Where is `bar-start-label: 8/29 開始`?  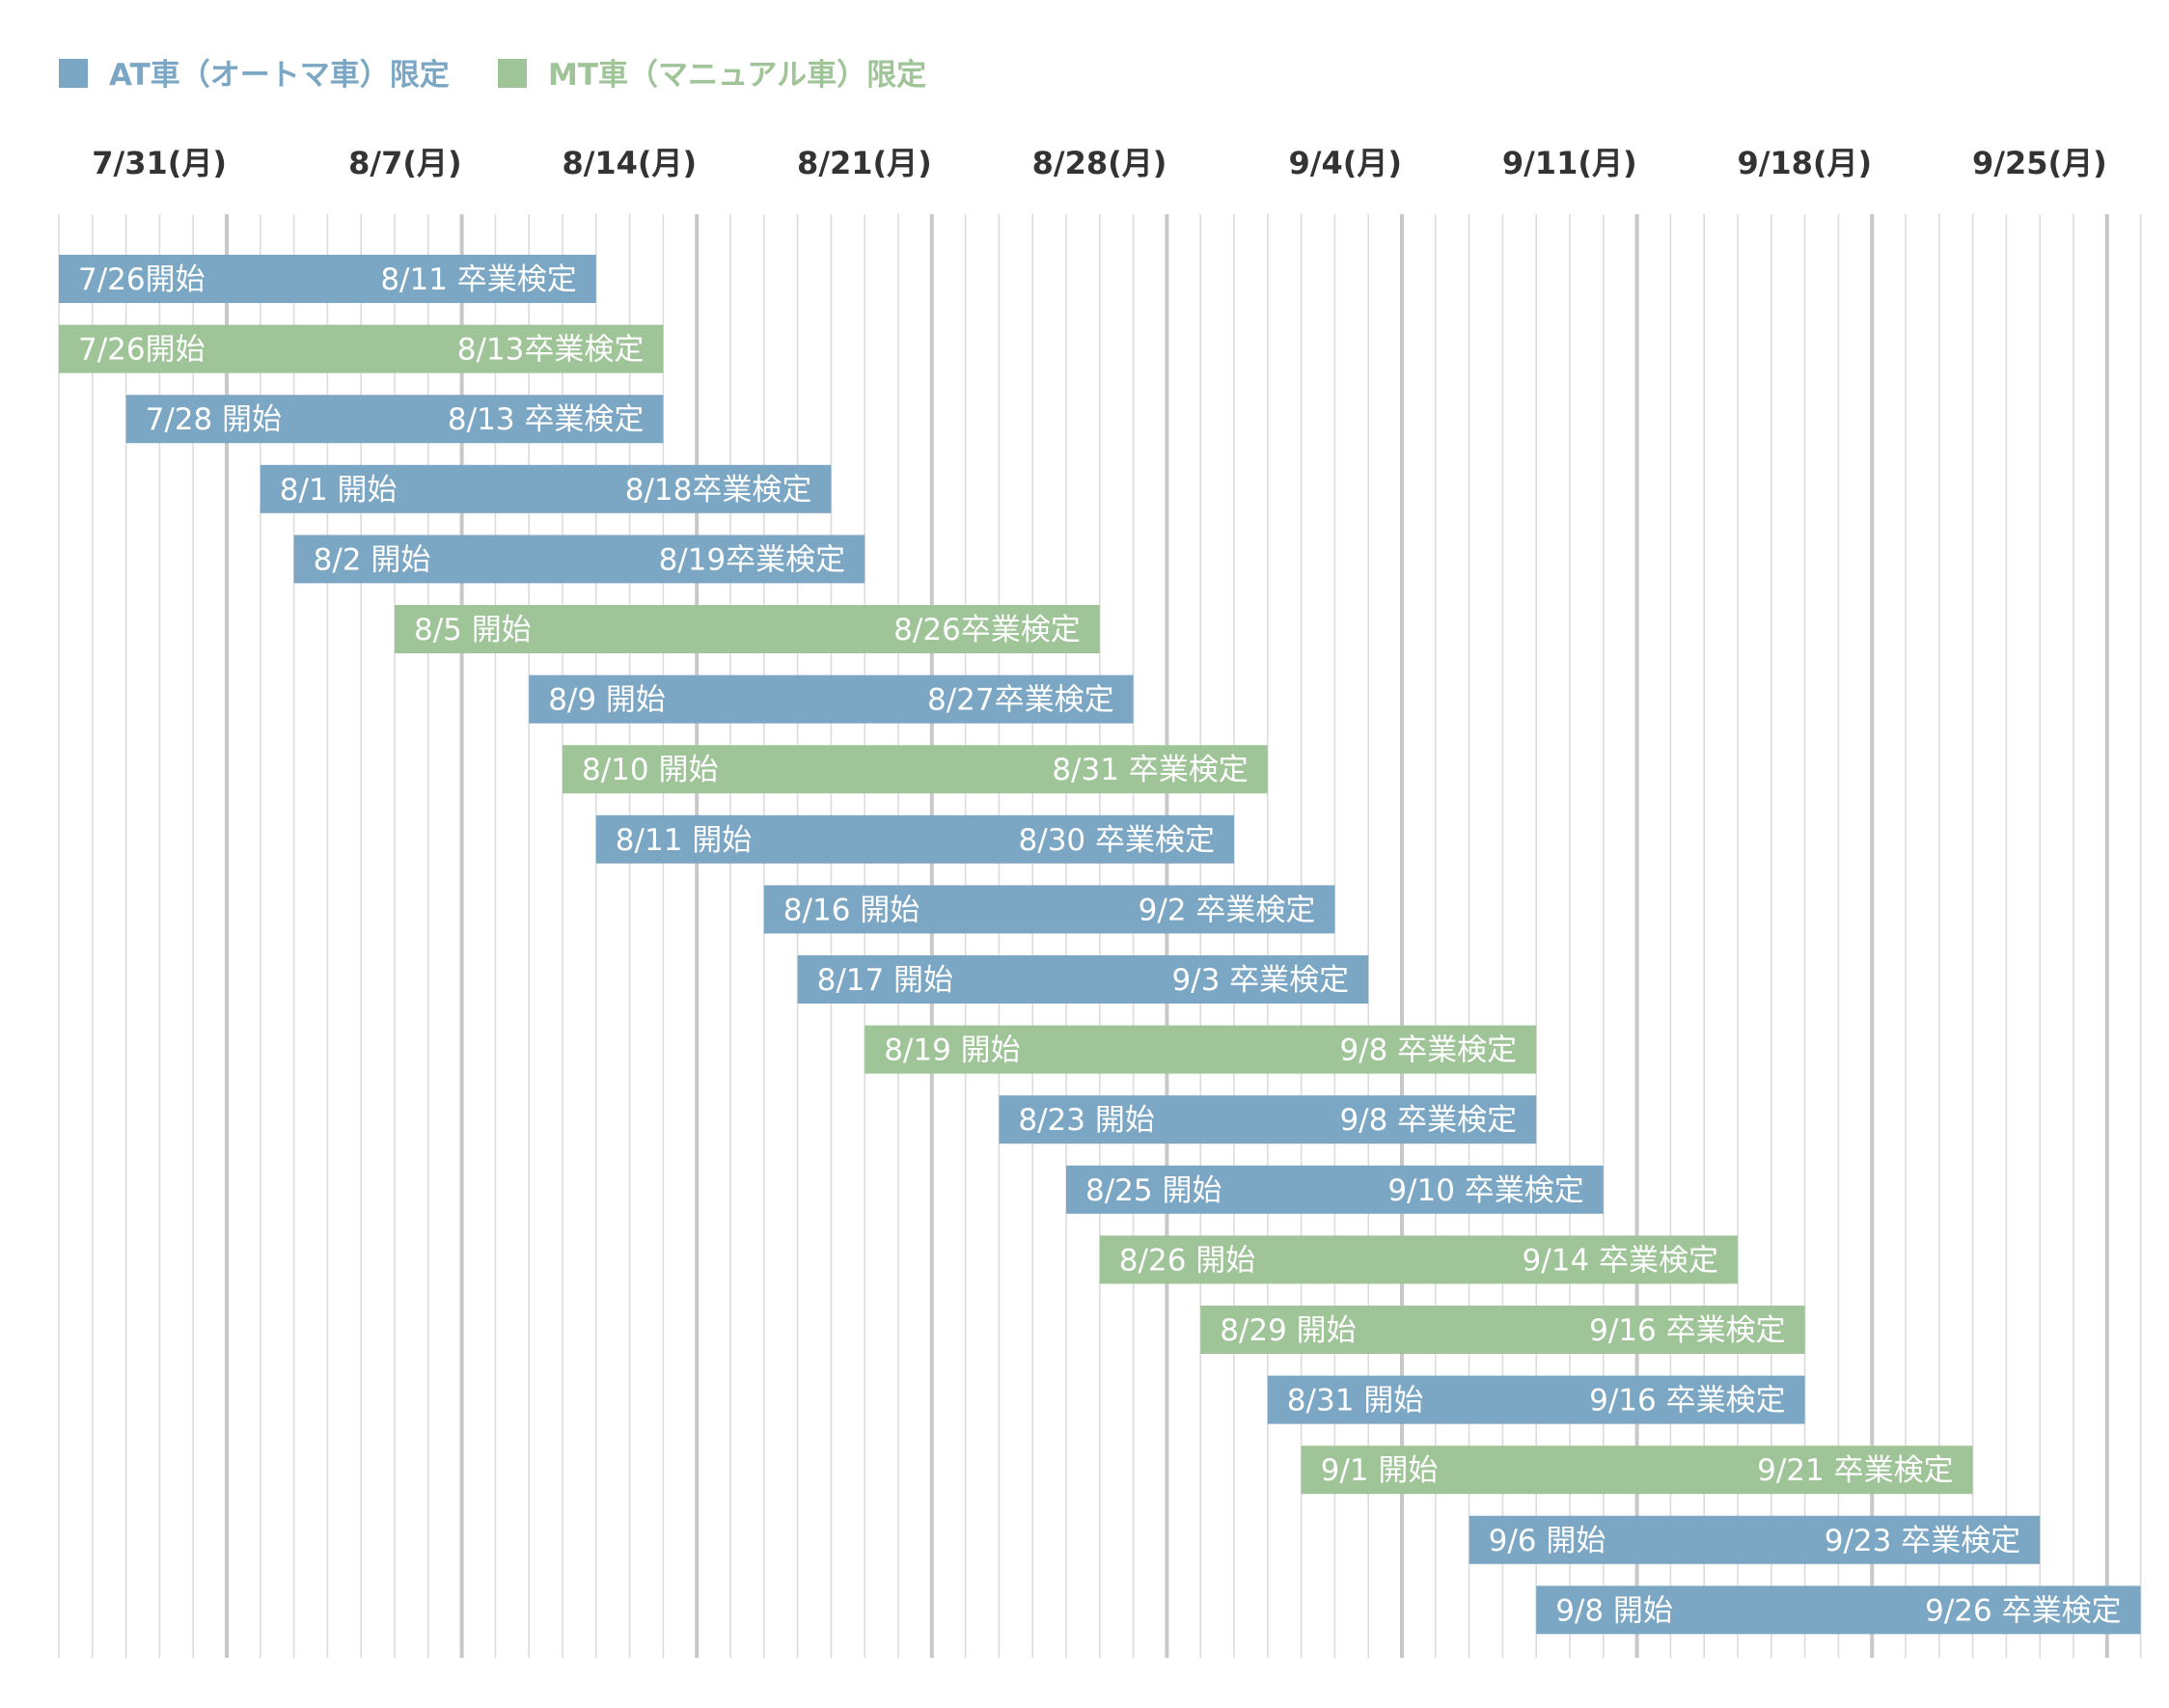
bar-start-label: 8/29 開始 is located at coordinates (1288, 1330).